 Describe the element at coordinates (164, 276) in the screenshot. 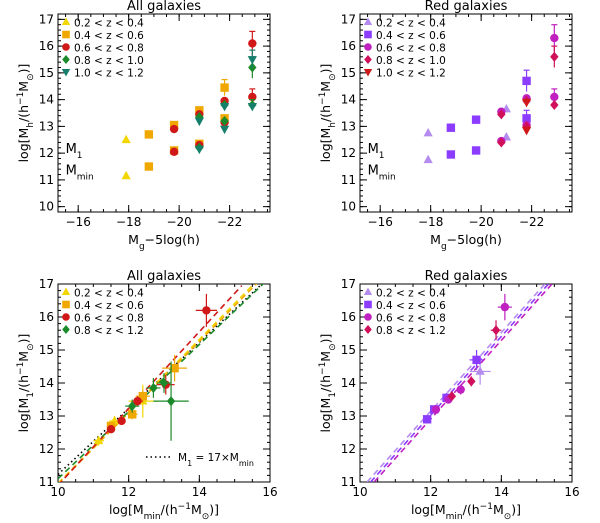

I see `chart-title: All galaxies` at that location.